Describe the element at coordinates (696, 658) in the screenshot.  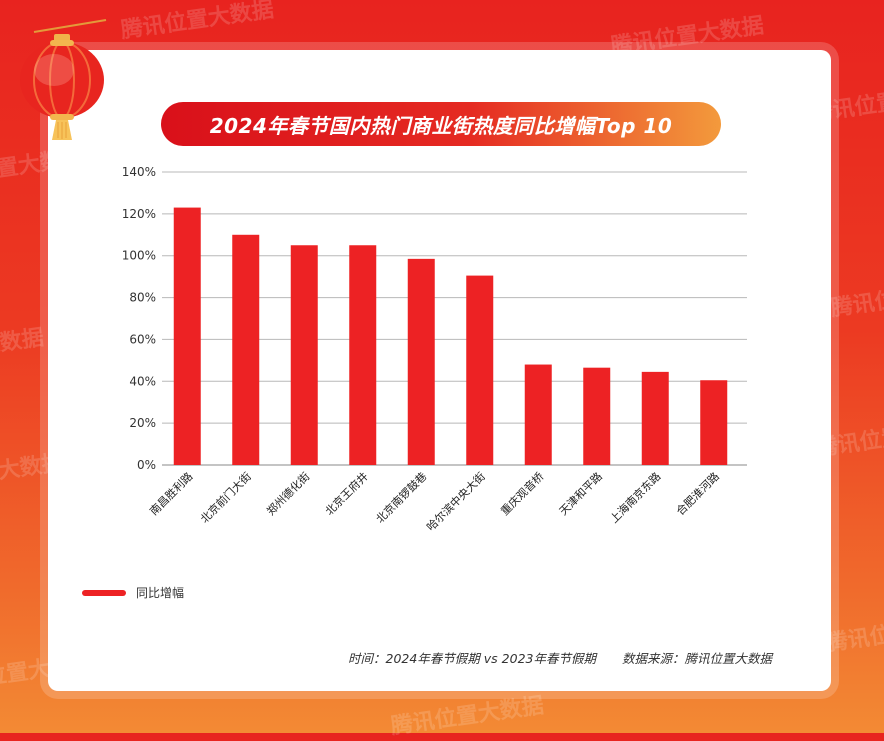
I see `footer-source: 数据来源：腾讯位置大数据` at that location.